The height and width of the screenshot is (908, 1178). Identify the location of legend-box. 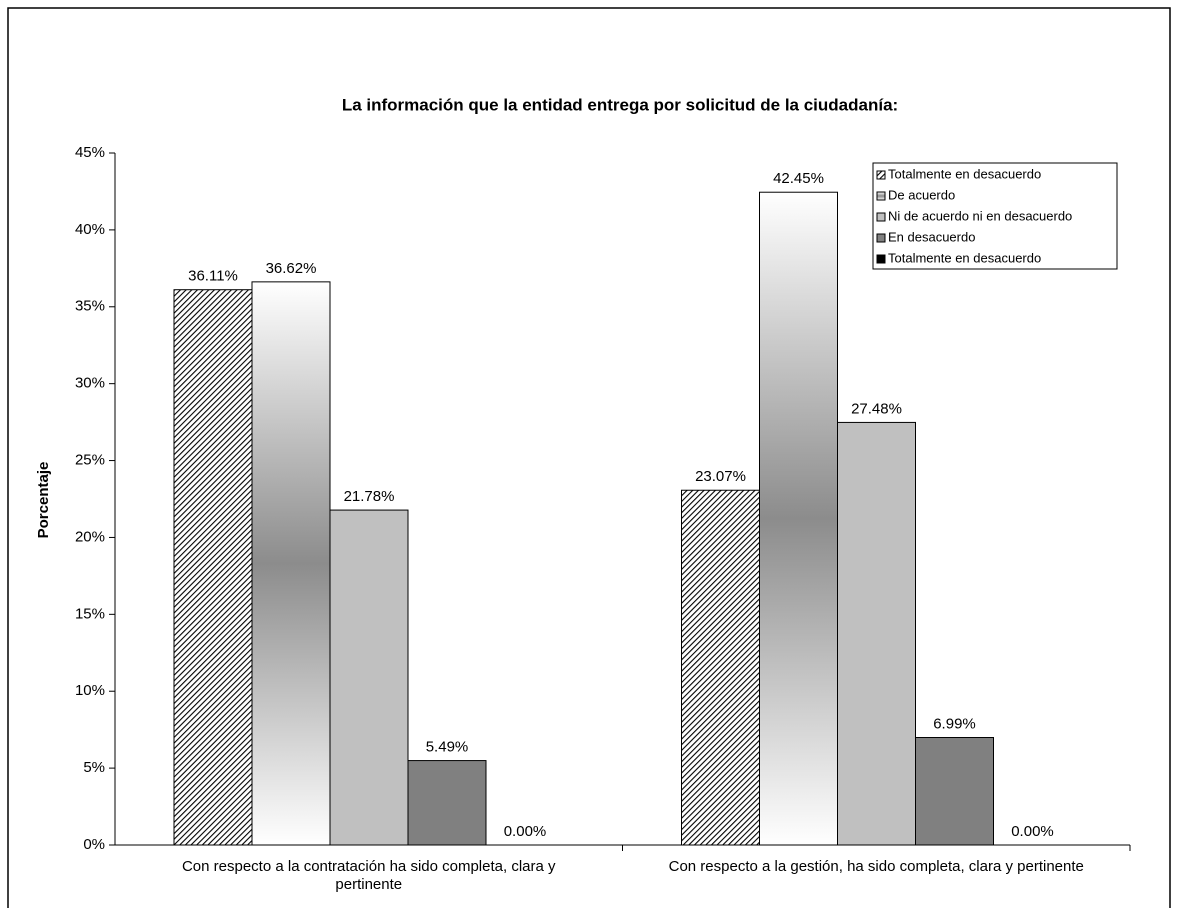
(995, 216).